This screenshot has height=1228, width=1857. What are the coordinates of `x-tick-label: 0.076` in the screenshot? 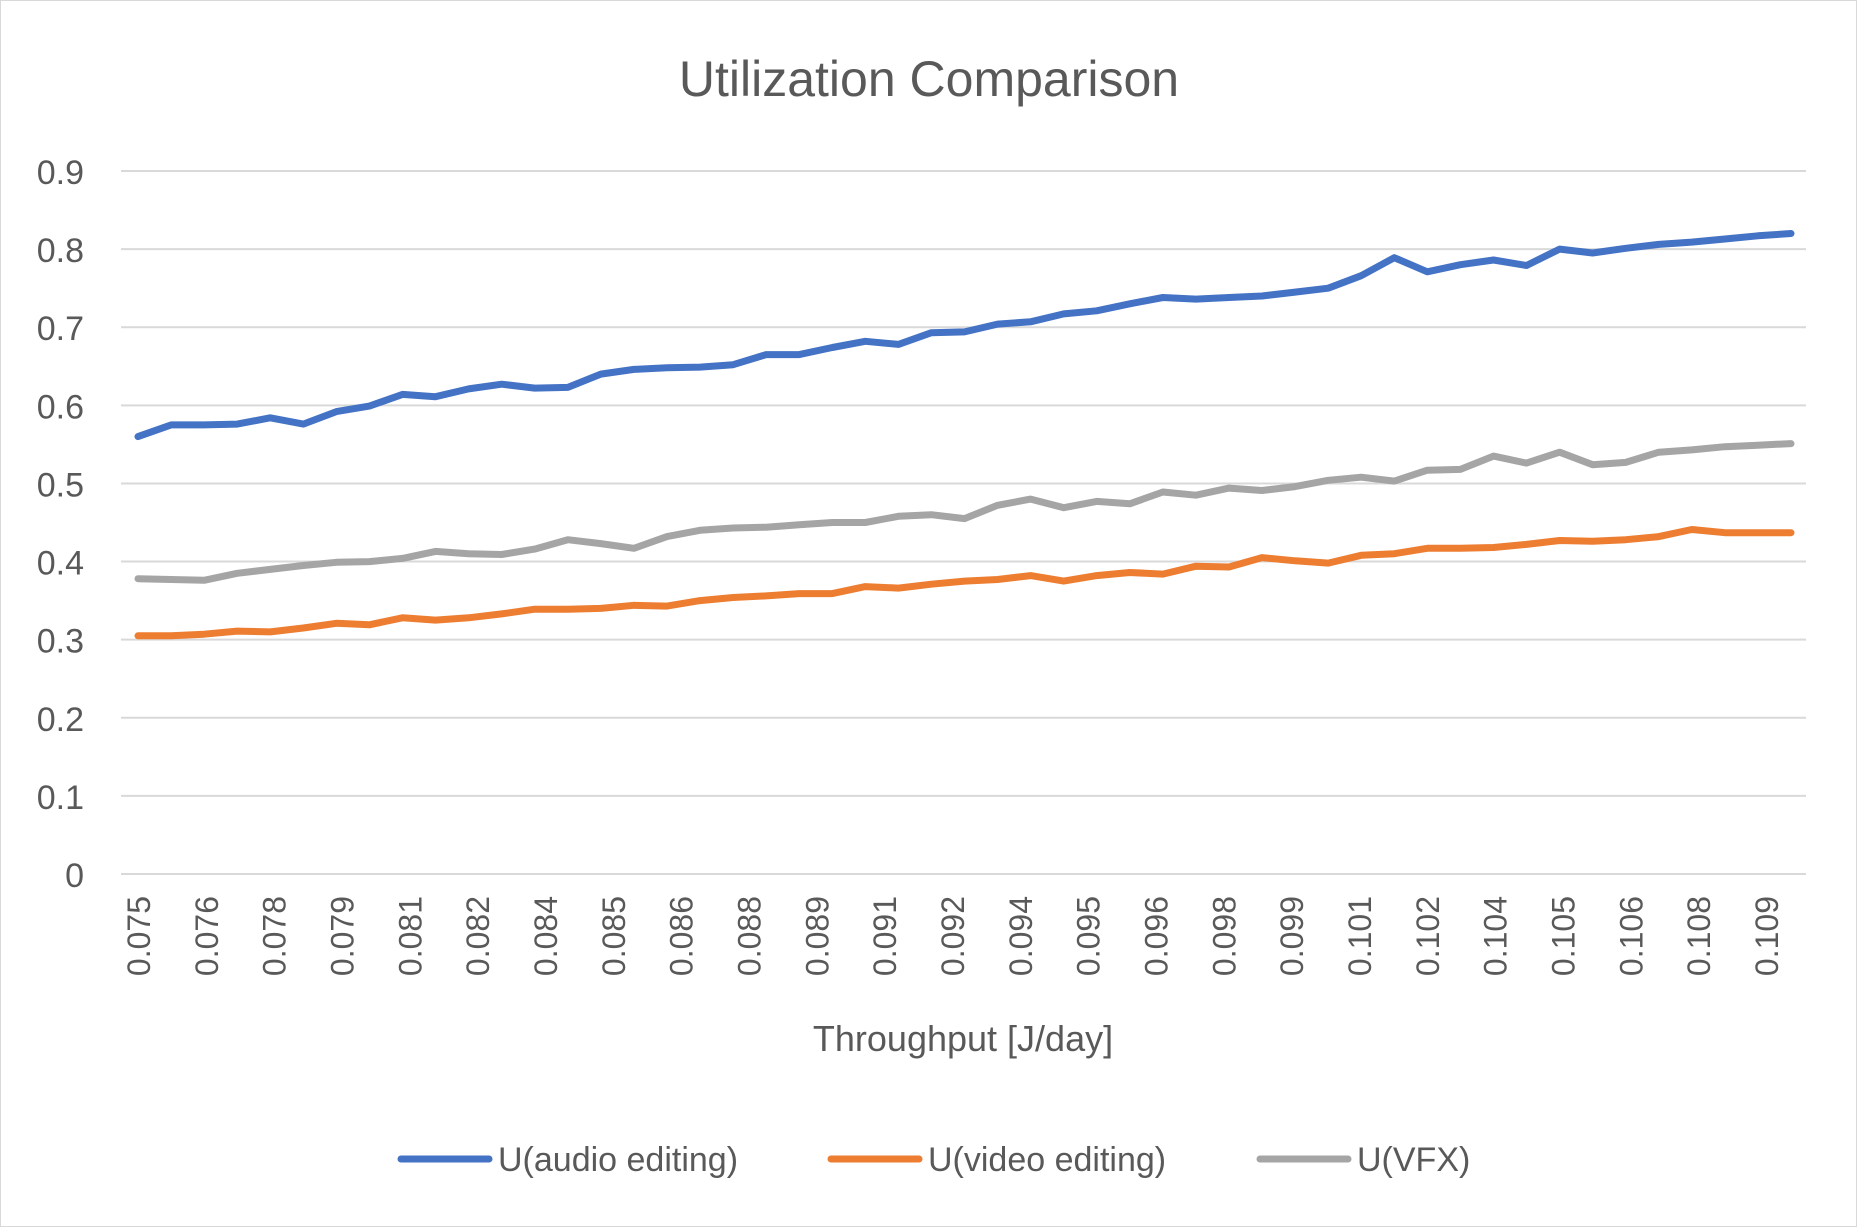 It's located at (207, 936).